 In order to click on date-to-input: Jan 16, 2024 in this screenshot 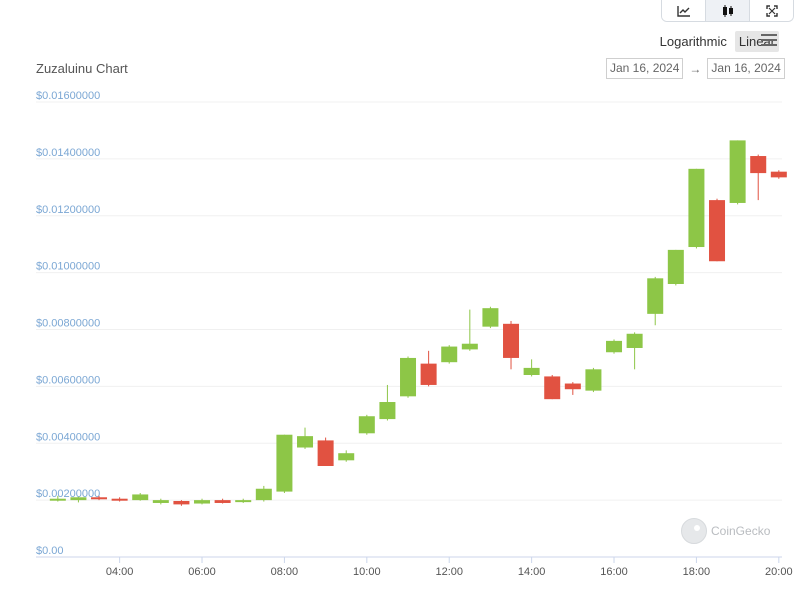, I will do `click(746, 68)`.